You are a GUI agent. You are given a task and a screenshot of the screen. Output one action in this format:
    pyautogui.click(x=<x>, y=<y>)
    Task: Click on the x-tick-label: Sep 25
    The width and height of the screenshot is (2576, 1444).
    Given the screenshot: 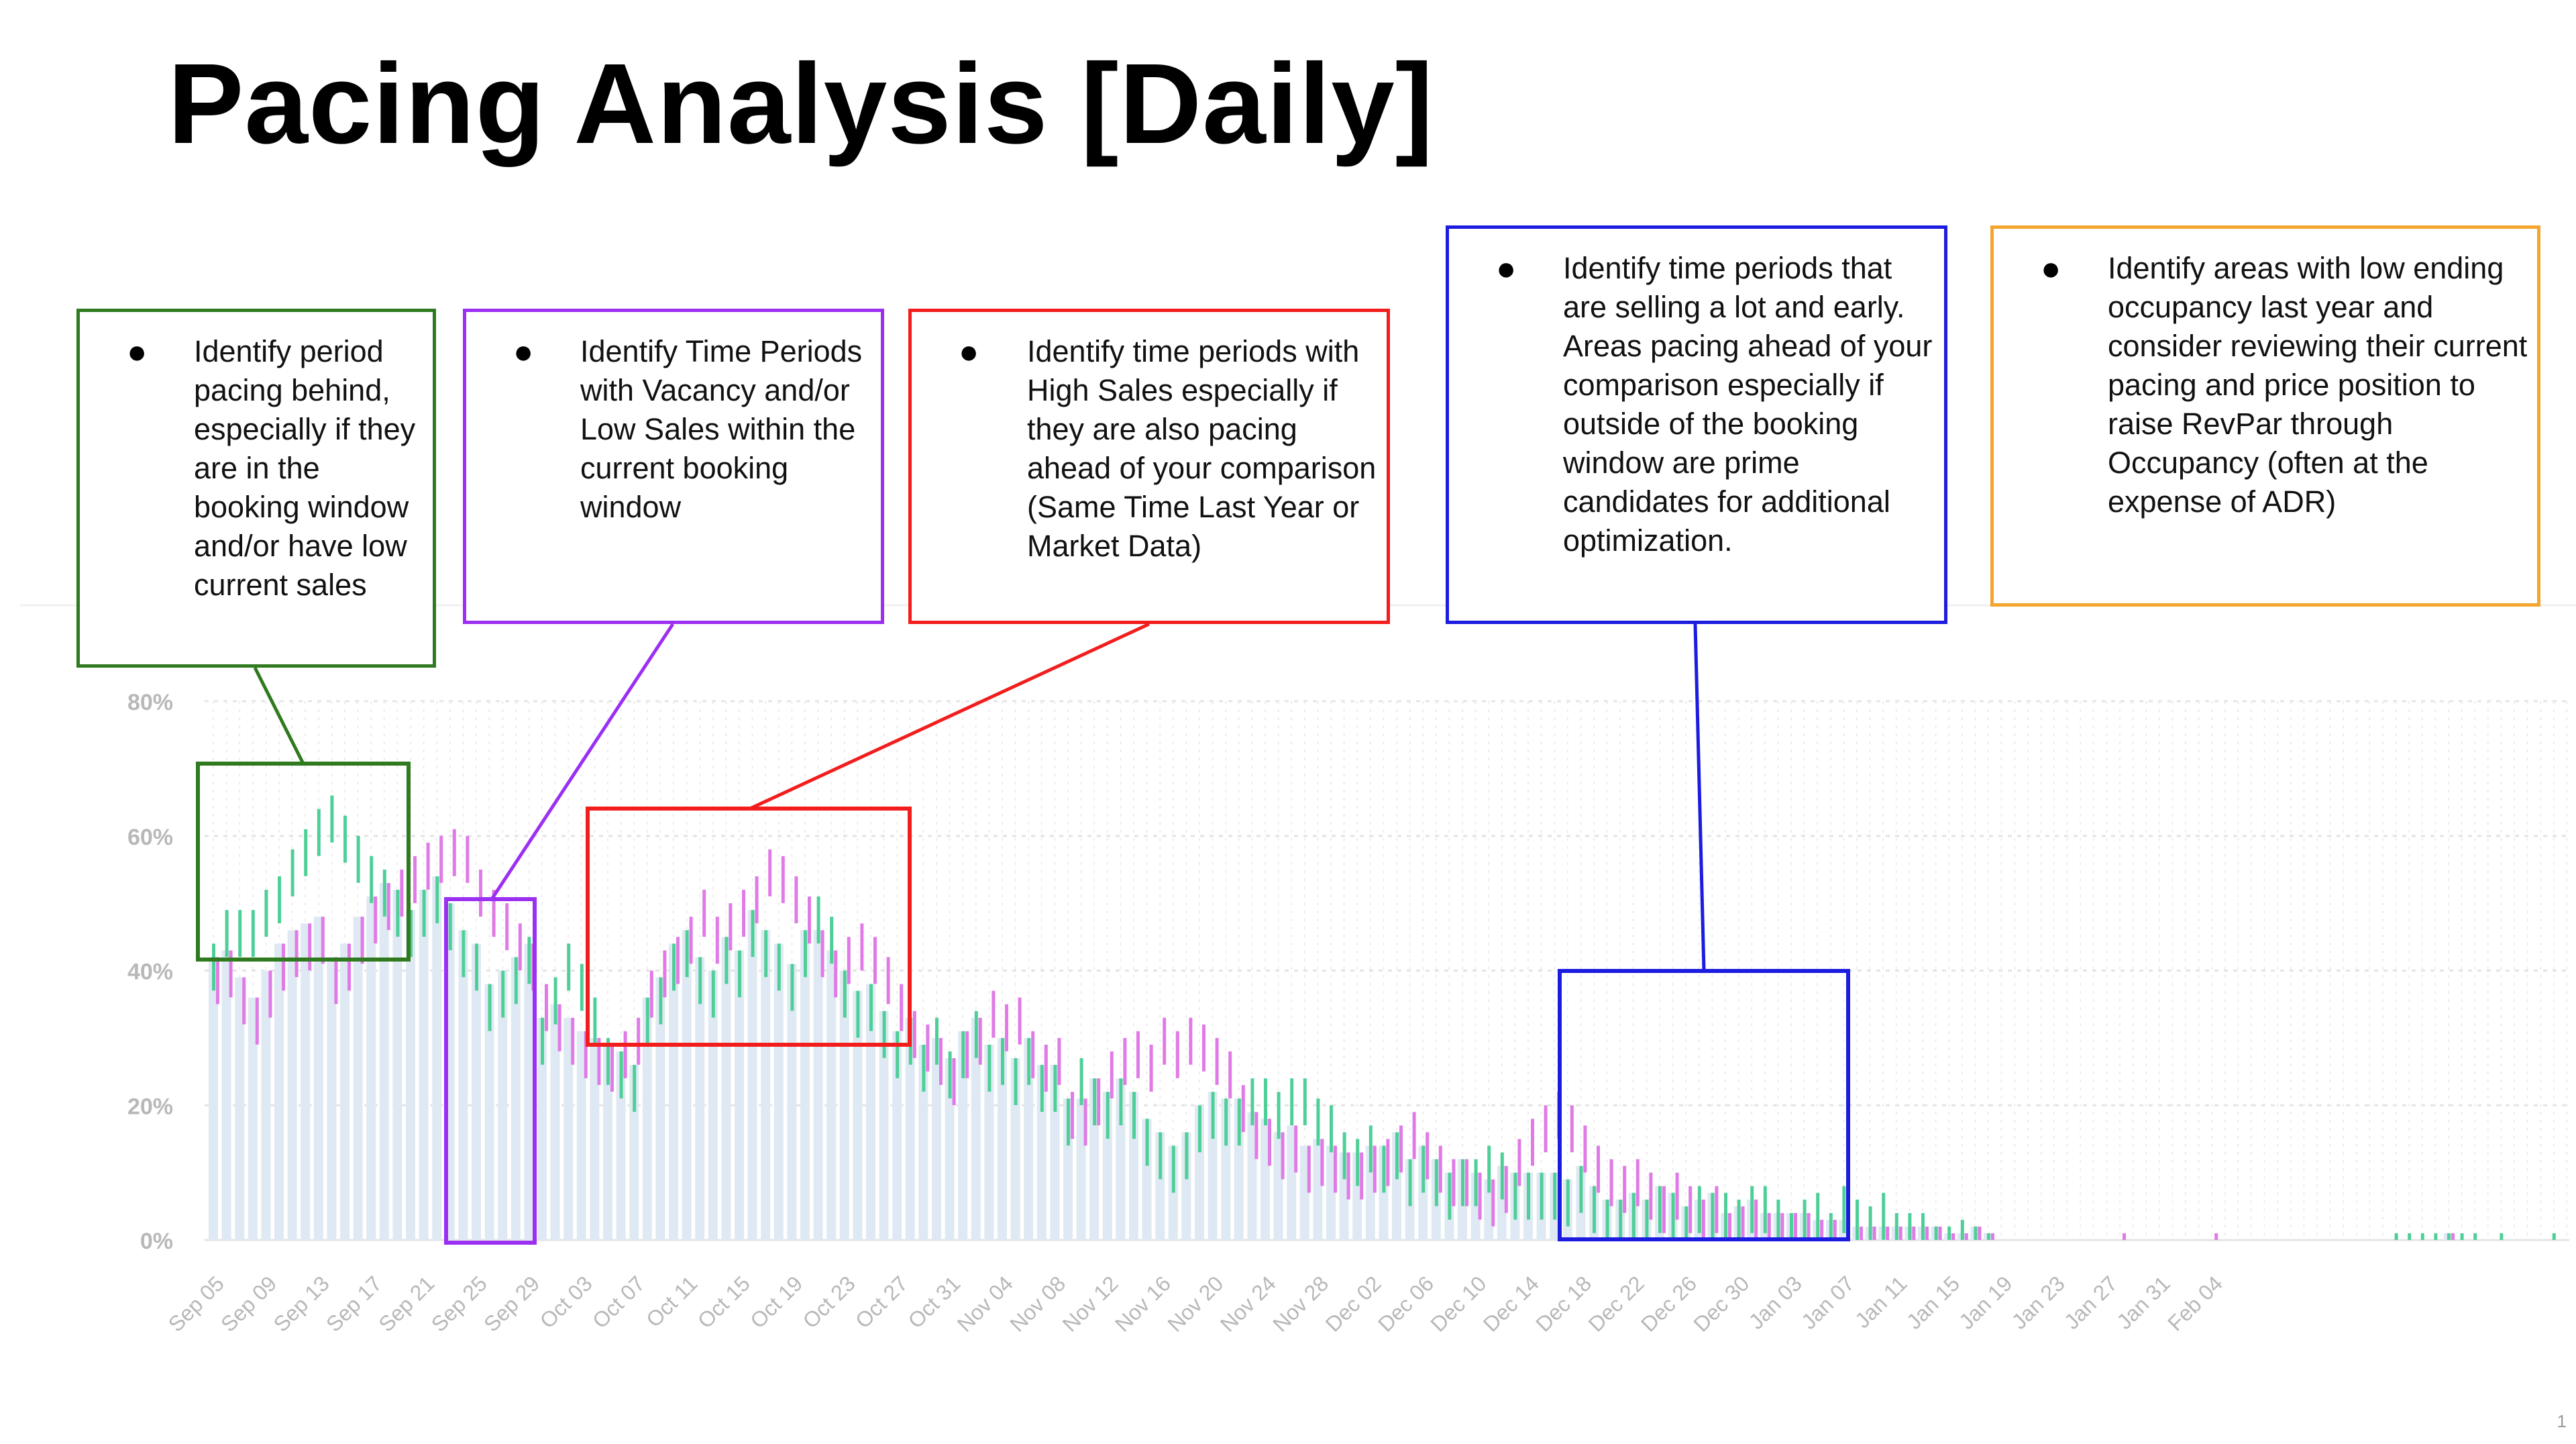 What is the action you would take?
    pyautogui.click(x=459, y=1303)
    